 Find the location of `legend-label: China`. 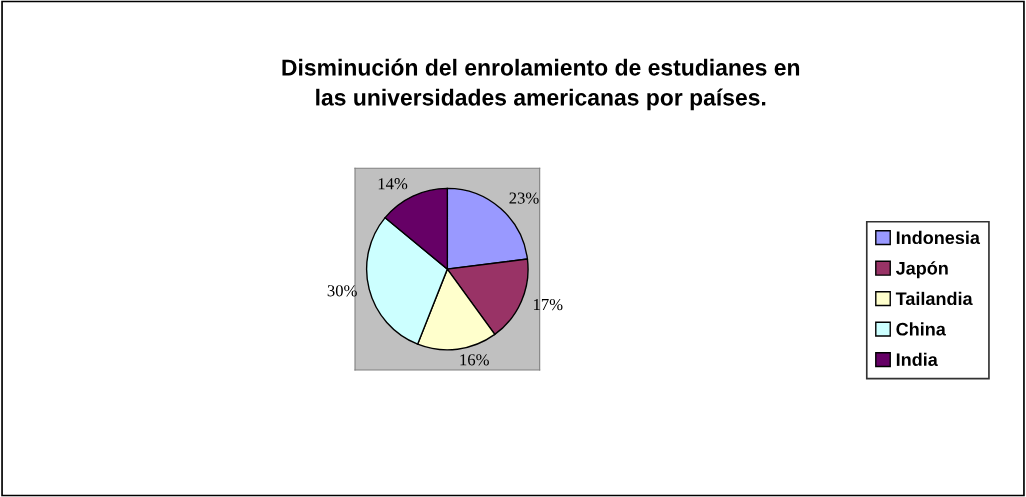

legend-label: China is located at coordinates (921, 329).